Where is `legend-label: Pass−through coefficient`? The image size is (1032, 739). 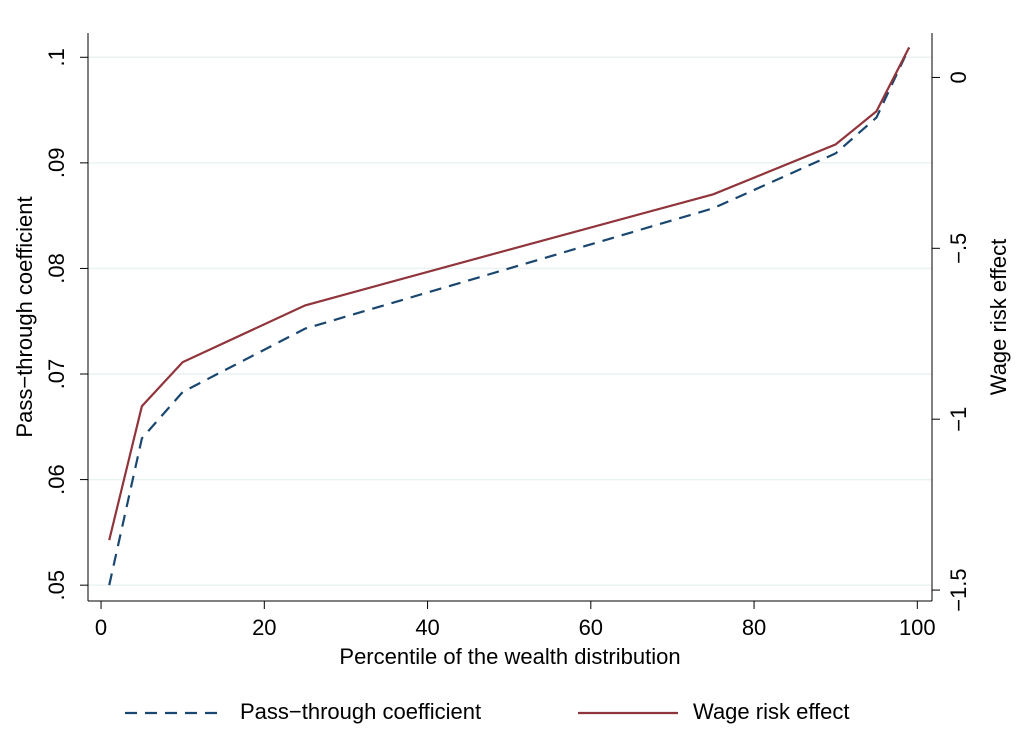 legend-label: Pass−through coefficient is located at coordinates (360, 711).